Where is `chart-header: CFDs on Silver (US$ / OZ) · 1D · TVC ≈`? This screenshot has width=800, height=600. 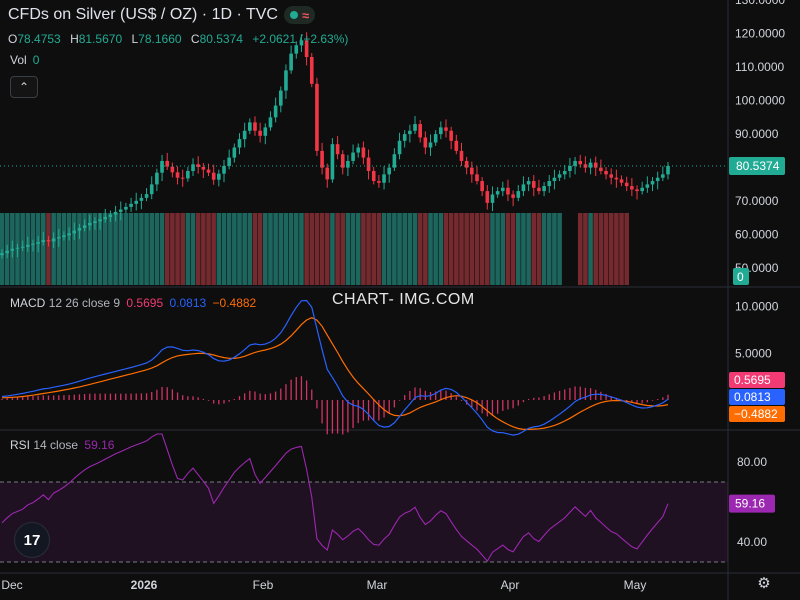
chart-header: CFDs on Silver (US$ / OZ) · 1D · TVC ≈ is located at coordinates (162, 15).